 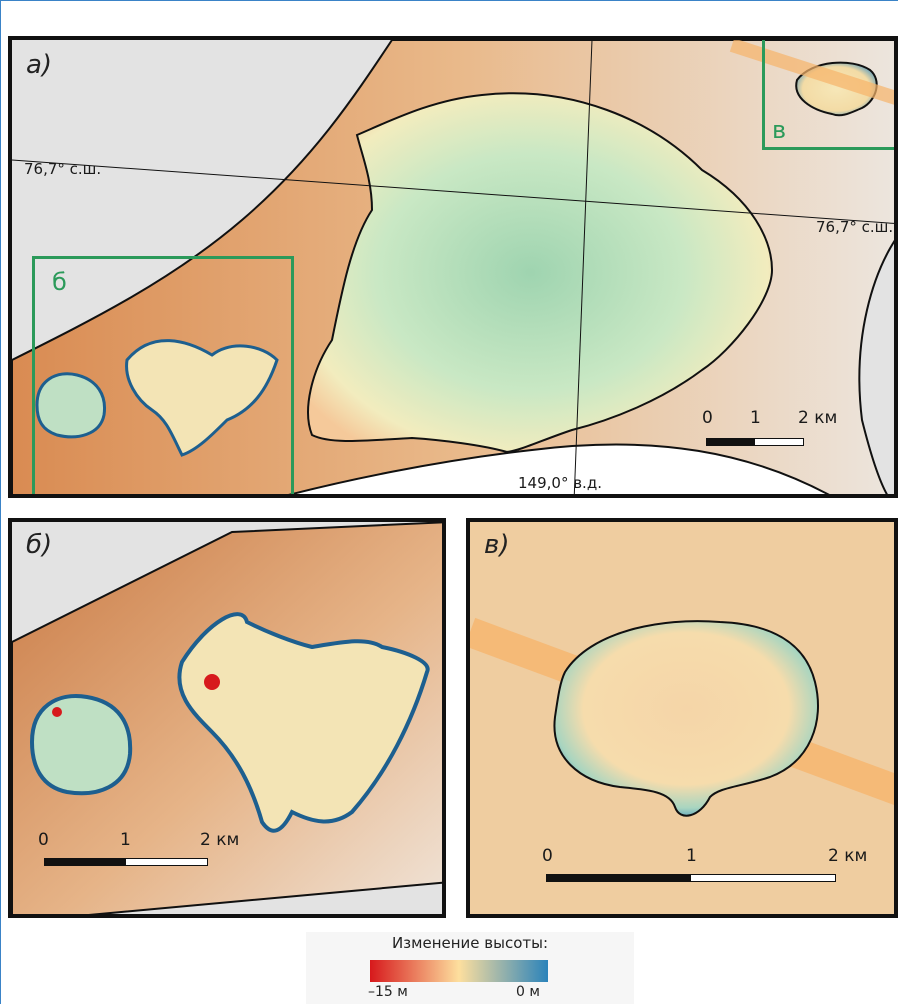 I want to click on sea-bottom, so click(x=559, y=468).